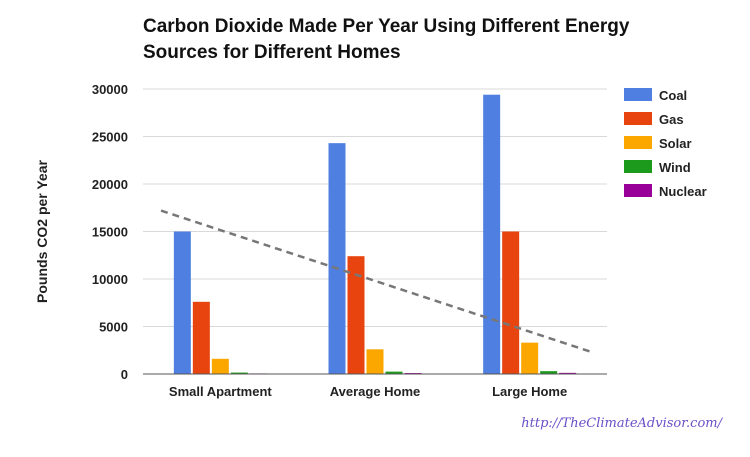 This screenshot has height=457, width=750. What do you see at coordinates (638, 142) in the screenshot?
I see `legend-swatch-solar` at bounding box center [638, 142].